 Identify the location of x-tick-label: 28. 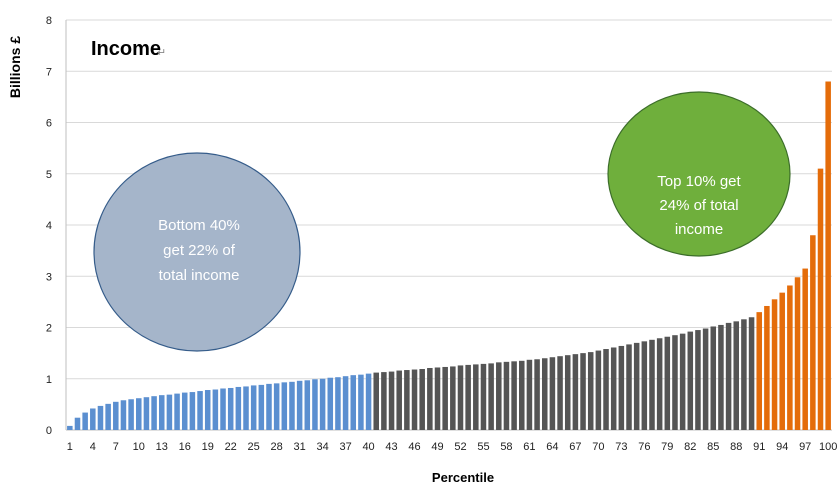
(277, 447).